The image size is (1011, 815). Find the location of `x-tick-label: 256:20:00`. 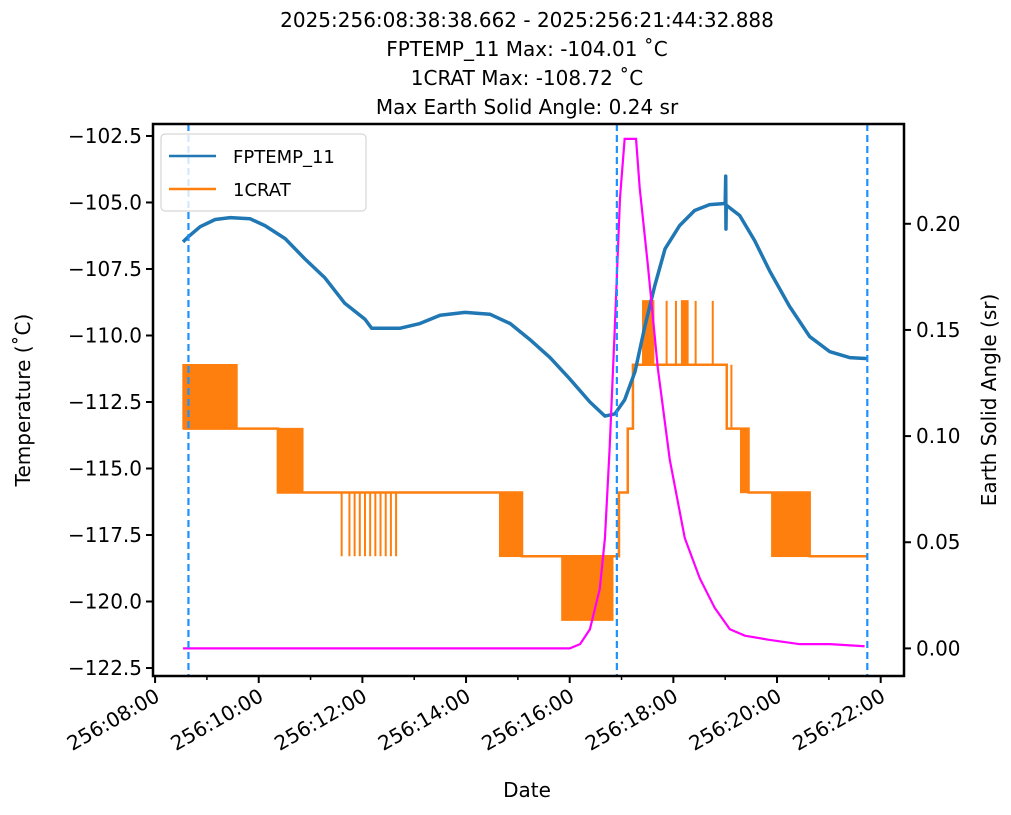

x-tick-label: 256:20:00 is located at coordinates (735, 720).